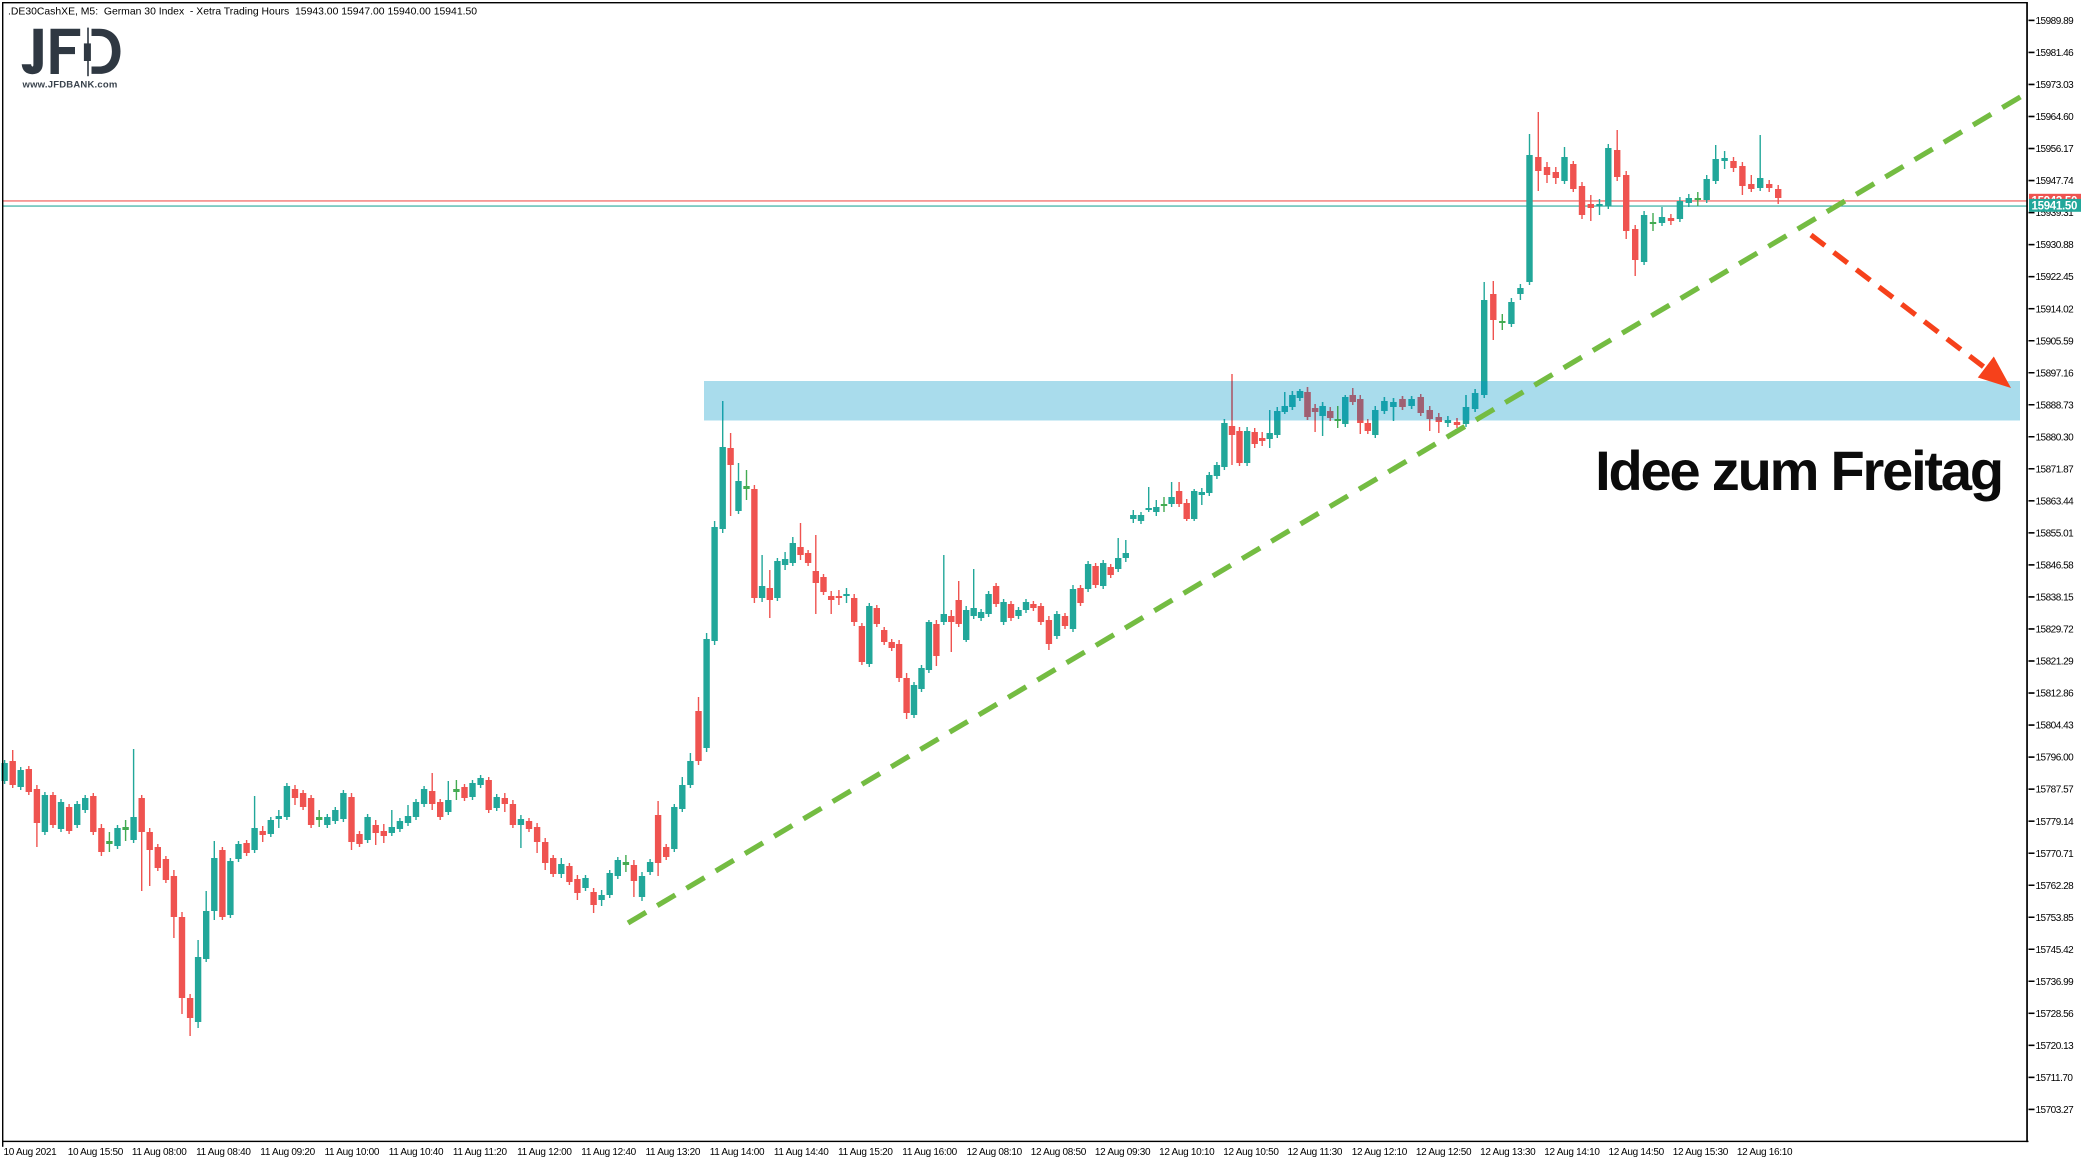 This screenshot has width=2085, height=1162. I want to click on svg-text: 15855.01, so click(2055, 533).